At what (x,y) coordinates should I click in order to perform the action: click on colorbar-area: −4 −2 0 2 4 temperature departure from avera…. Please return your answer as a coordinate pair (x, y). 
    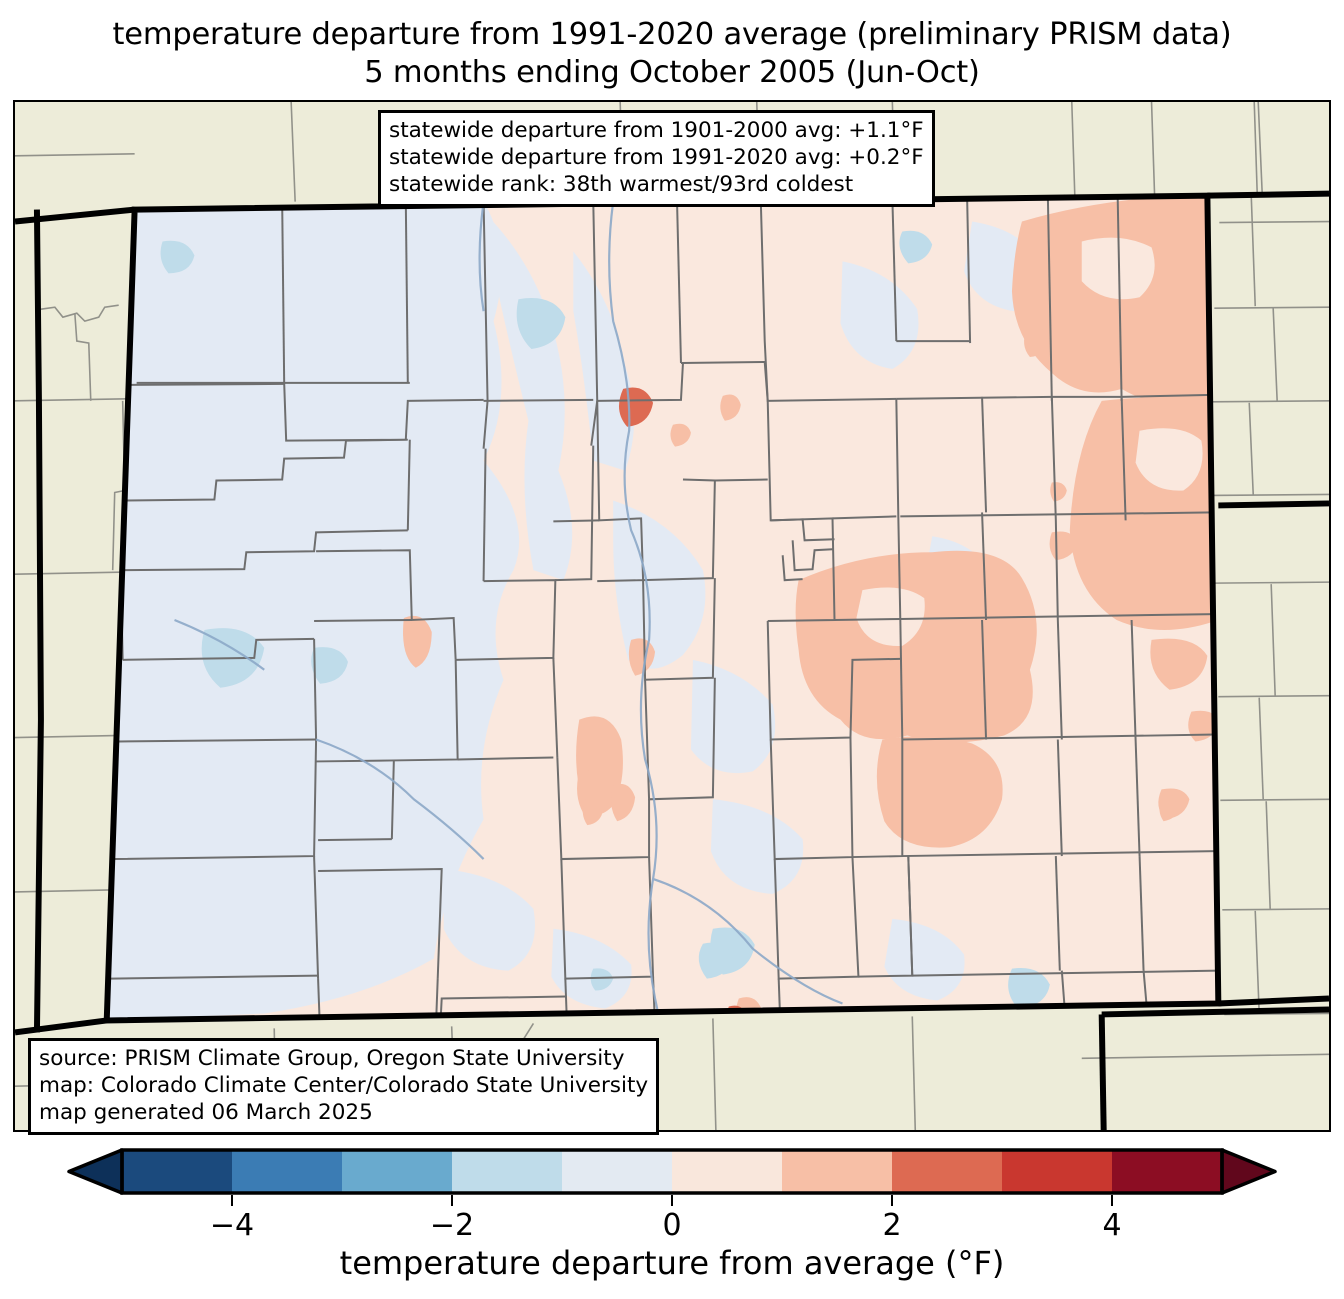
    Looking at the image, I should click on (672, 1219).